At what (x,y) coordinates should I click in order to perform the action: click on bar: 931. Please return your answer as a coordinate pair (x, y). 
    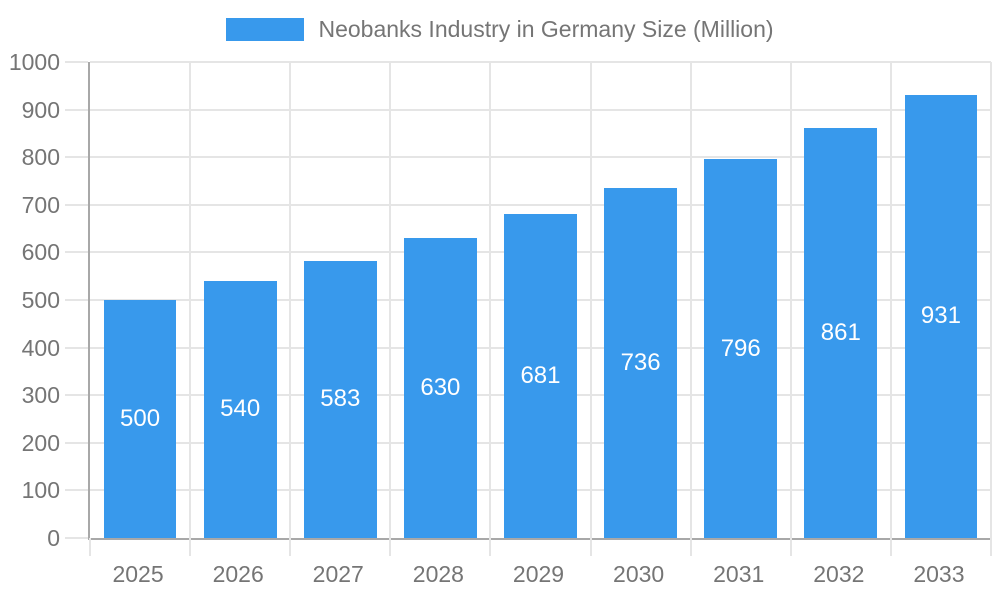
    Looking at the image, I should click on (941, 316).